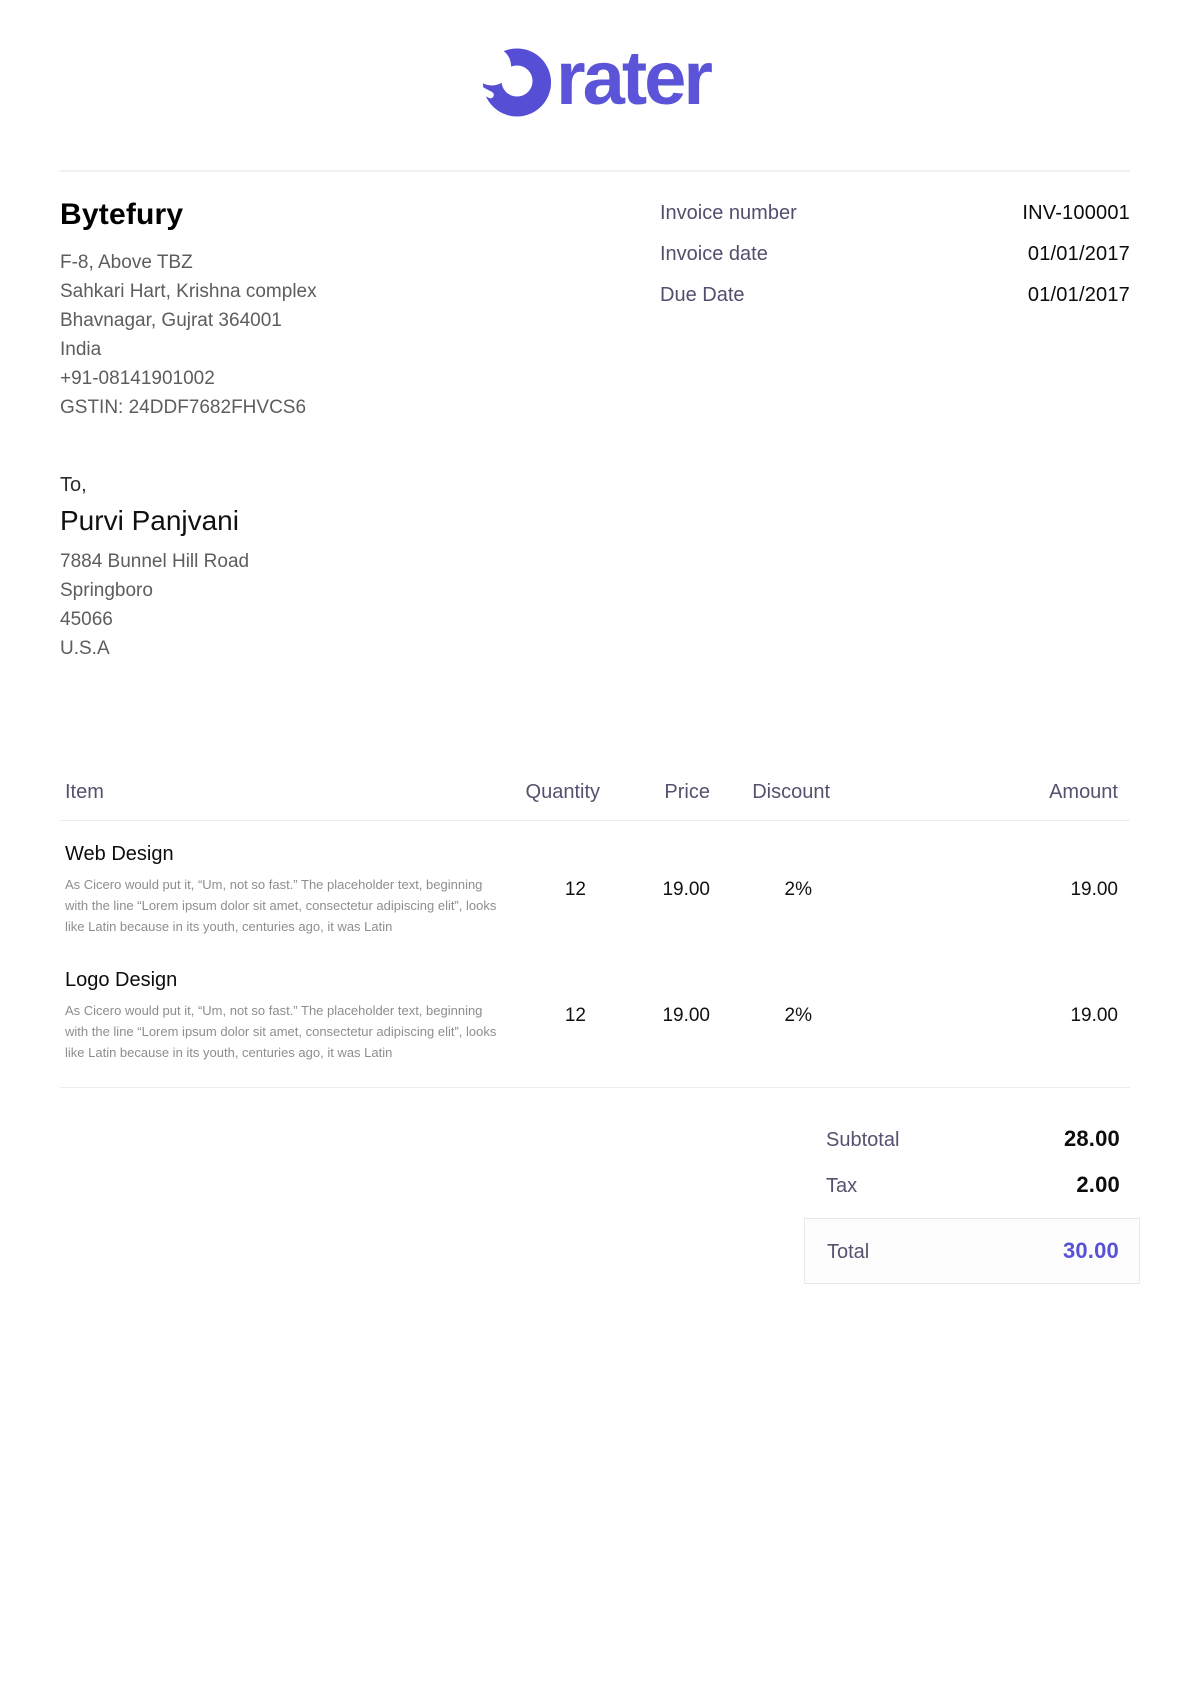 The image size is (1190, 1684). What do you see at coordinates (791, 792) in the screenshot?
I see `column-header-discount: Discount` at bounding box center [791, 792].